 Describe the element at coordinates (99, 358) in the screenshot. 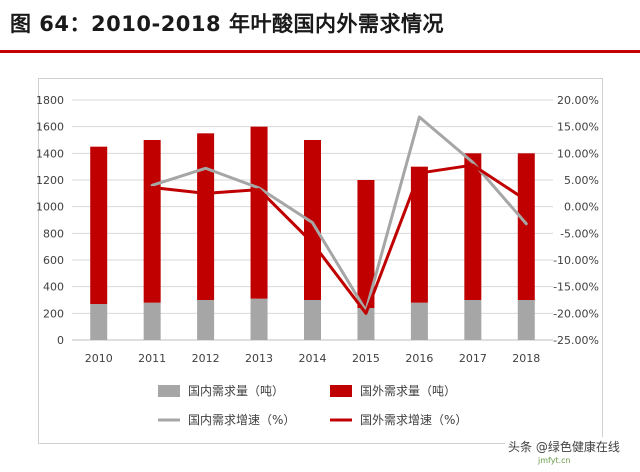

I see `x-tick-label: 2010` at that location.